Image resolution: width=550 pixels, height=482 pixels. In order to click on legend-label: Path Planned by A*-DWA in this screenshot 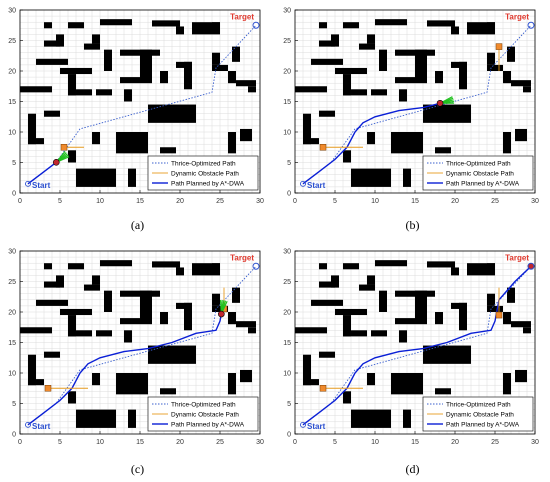, I will do `click(483, 184)`.